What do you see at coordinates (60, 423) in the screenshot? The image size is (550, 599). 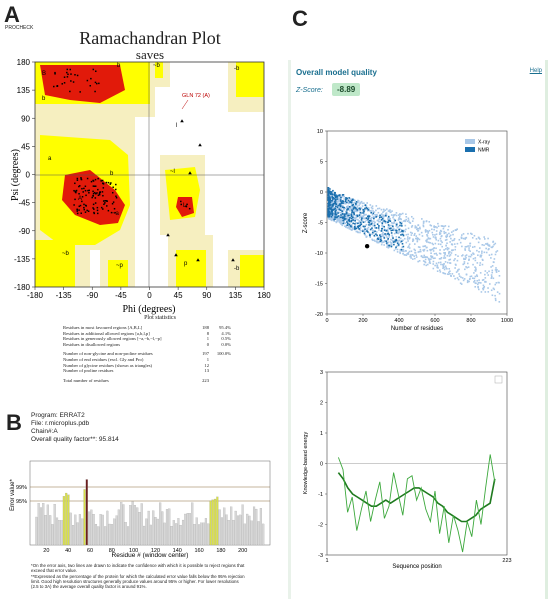 I see `errat-file: File: r.microplus.pdb` at bounding box center [60, 423].